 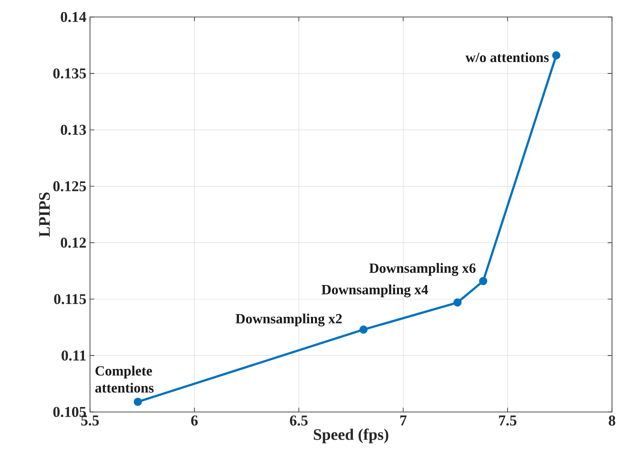 I want to click on x-axis-title: Speed (fps), so click(x=351, y=436).